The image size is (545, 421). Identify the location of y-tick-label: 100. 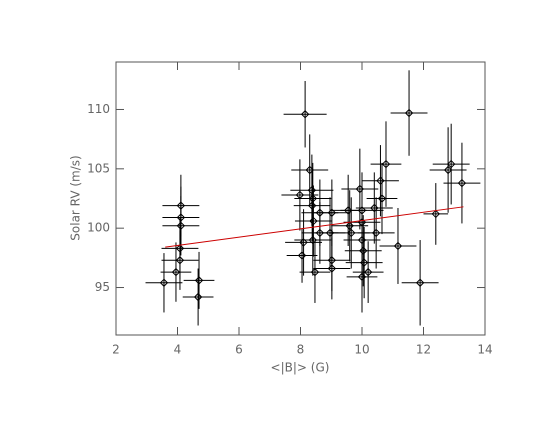
(98, 228).